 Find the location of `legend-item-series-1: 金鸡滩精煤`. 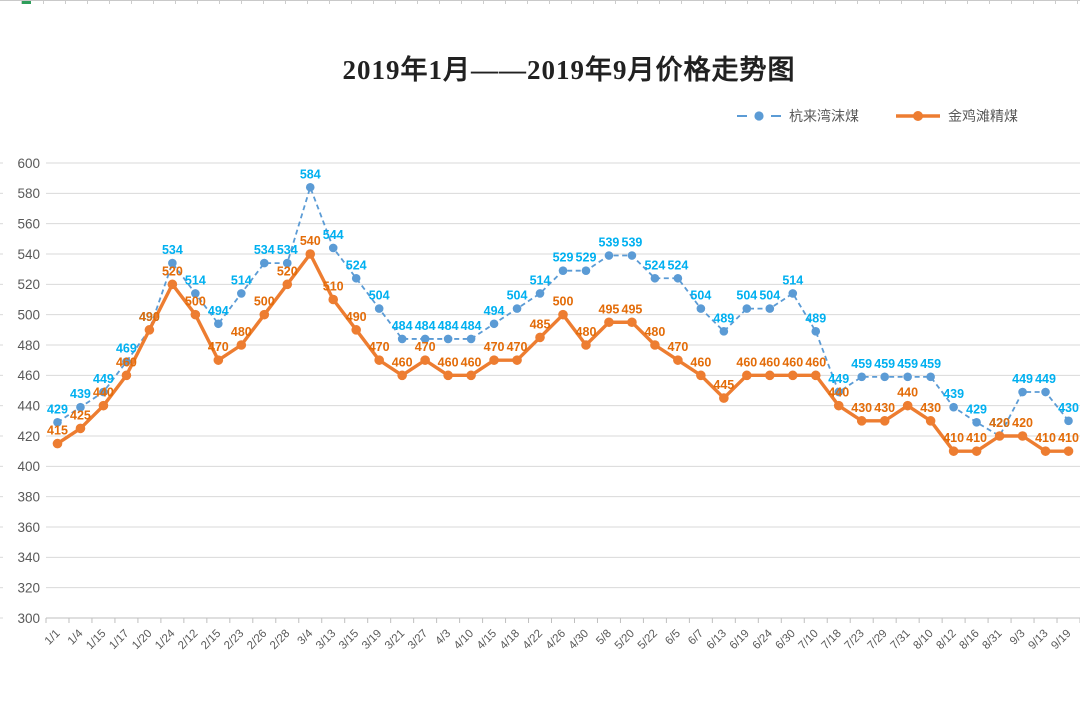

legend-item-series-1: 金鸡滩精煤 is located at coordinates (956, 116).